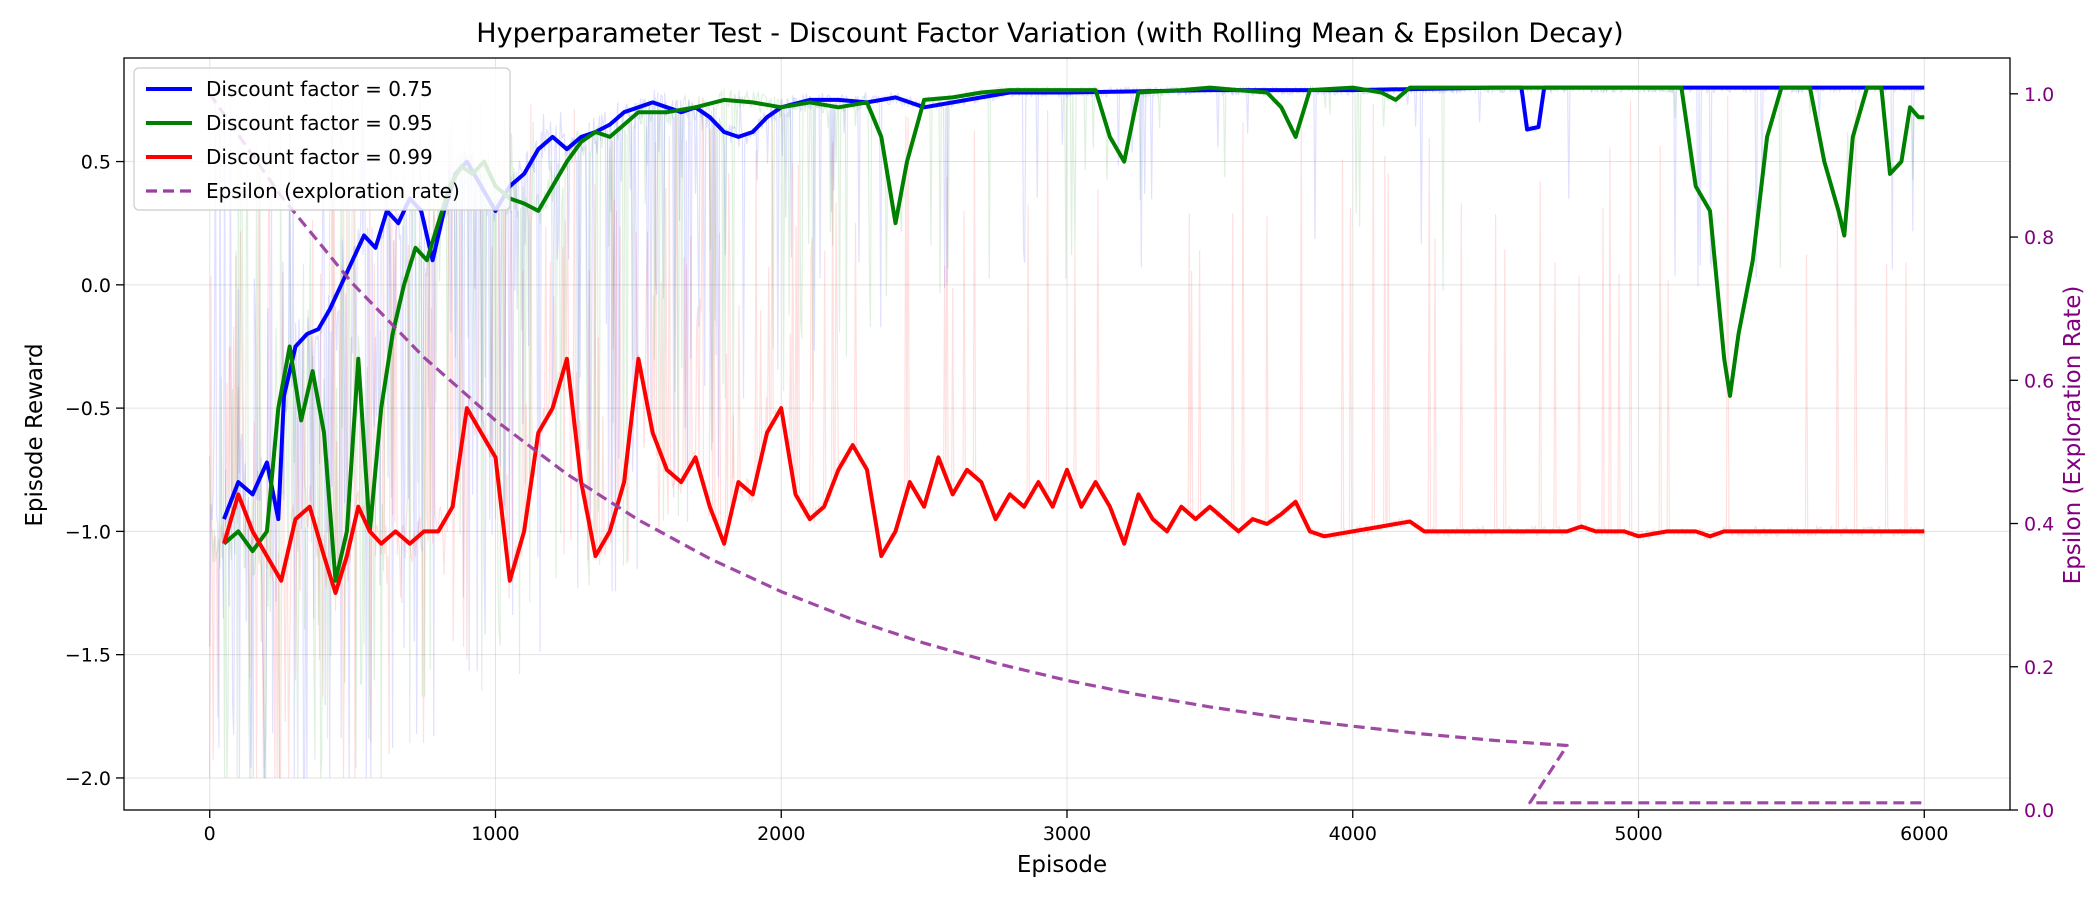 This screenshot has width=2100, height=904. Describe the element at coordinates (319, 123) in the screenshot. I see `legend-label: Discount factor = 0.95` at that location.